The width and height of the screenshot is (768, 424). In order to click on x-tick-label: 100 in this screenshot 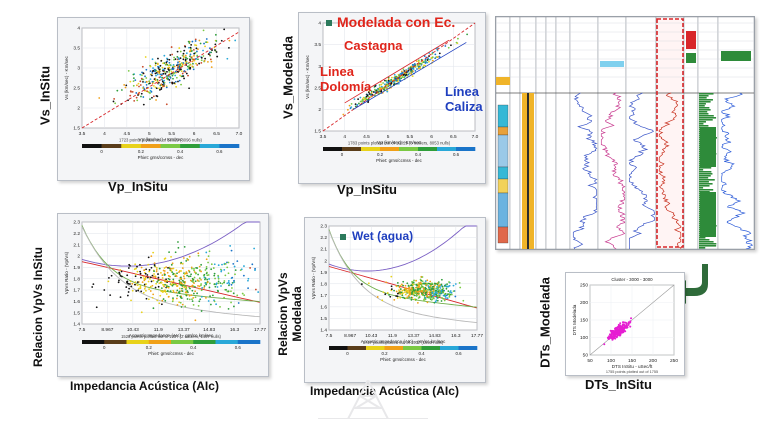, I will do `click(611, 361)`.